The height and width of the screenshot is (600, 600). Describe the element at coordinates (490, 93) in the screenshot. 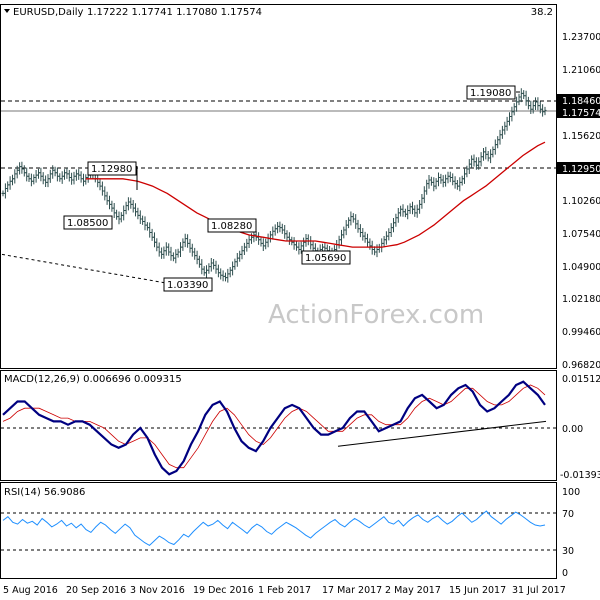

I see `annotation-label: 1.19080` at that location.